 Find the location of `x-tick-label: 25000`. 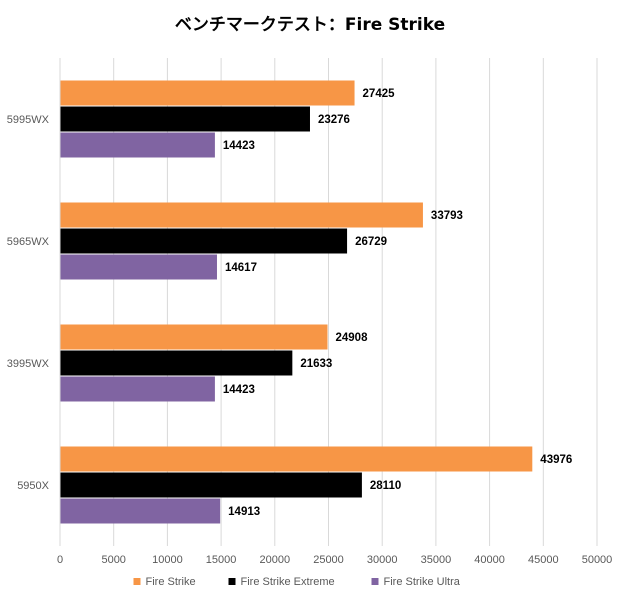

x-tick-label: 25000 is located at coordinates (328, 560).